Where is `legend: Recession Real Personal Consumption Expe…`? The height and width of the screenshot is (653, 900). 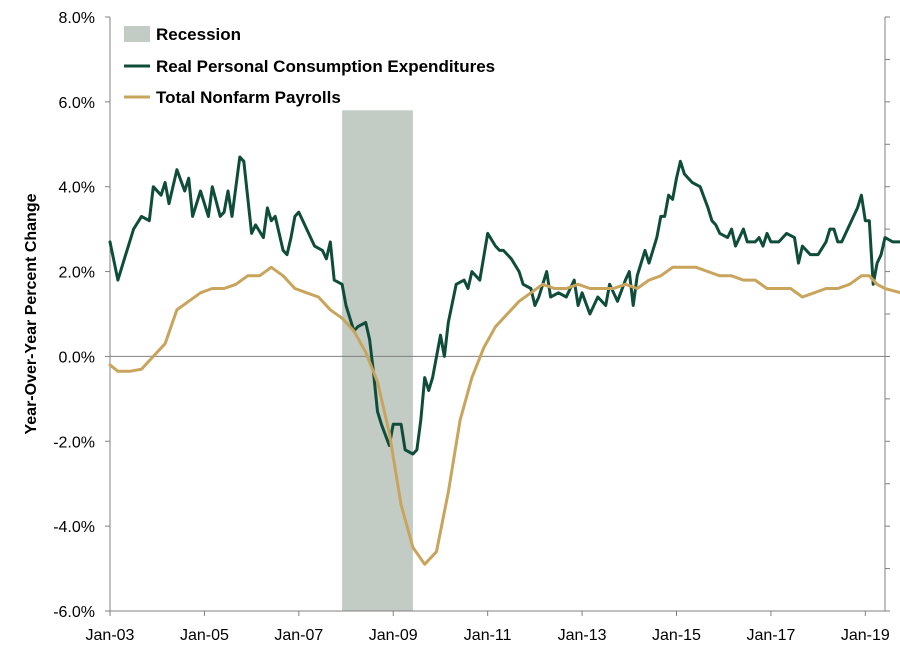
legend: Recession Real Personal Consumption Expe… is located at coordinates (309, 66).